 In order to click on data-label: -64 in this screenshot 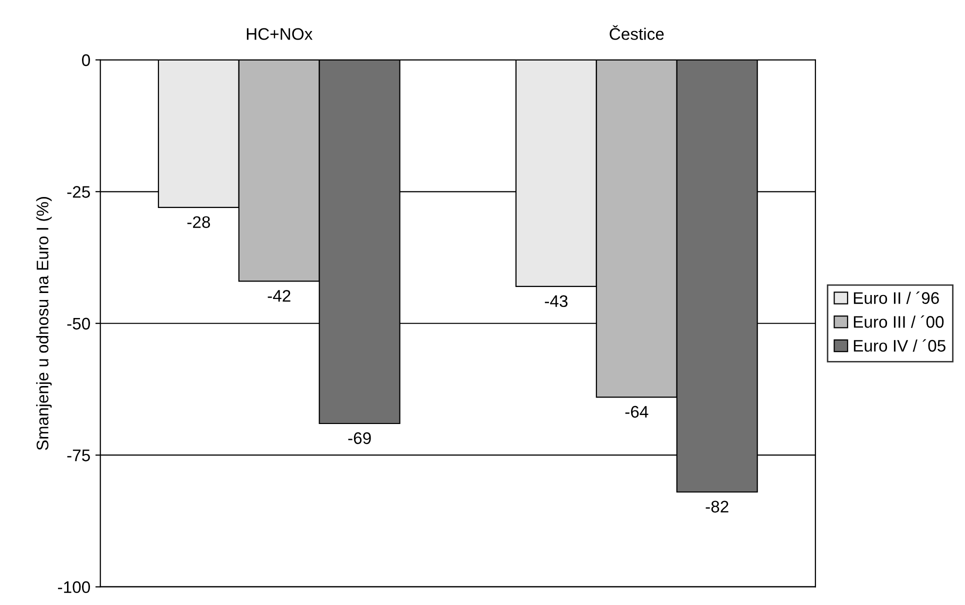, I will do `click(636, 412)`.